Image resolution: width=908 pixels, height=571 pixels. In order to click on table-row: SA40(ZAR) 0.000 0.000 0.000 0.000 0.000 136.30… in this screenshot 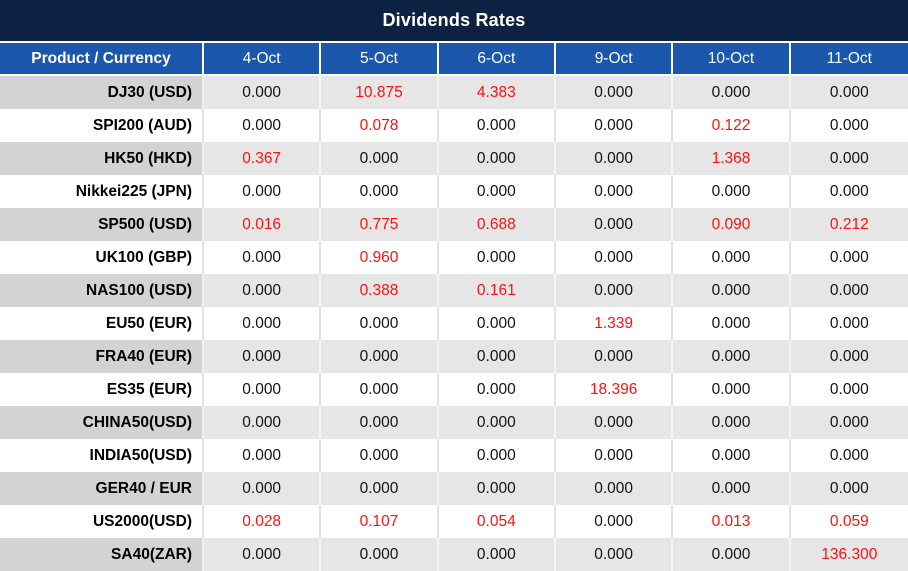, I will do `click(454, 554)`.